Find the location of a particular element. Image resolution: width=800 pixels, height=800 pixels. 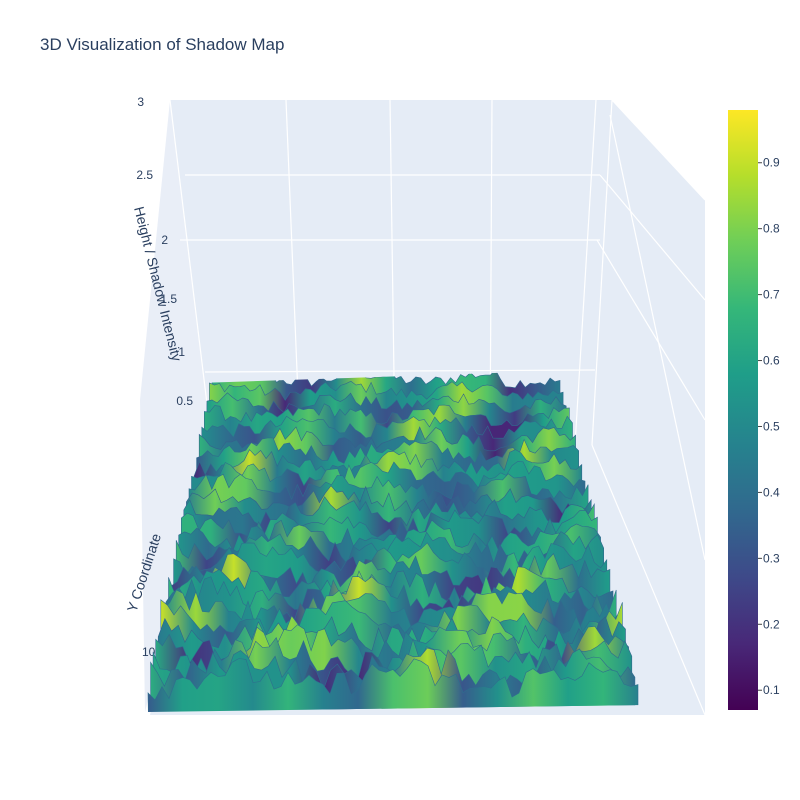

z-axis-tick-label: 0.5 is located at coordinates (184, 401).